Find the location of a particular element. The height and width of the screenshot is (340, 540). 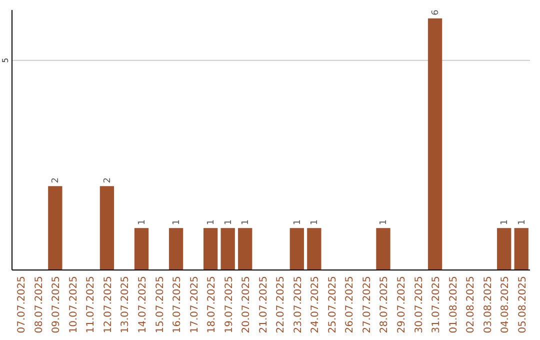

x-tick-label: 21.07.2025 is located at coordinates (264, 305).